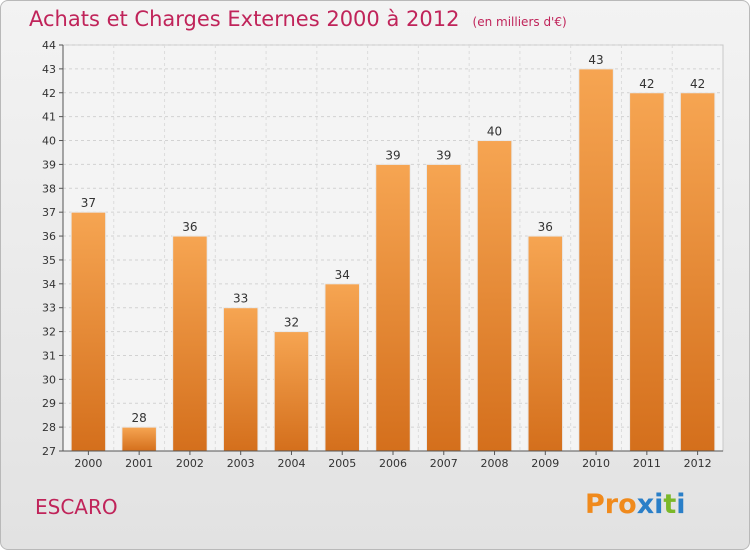 The height and width of the screenshot is (550, 750). I want to click on logo-letter: t, so click(670, 504).